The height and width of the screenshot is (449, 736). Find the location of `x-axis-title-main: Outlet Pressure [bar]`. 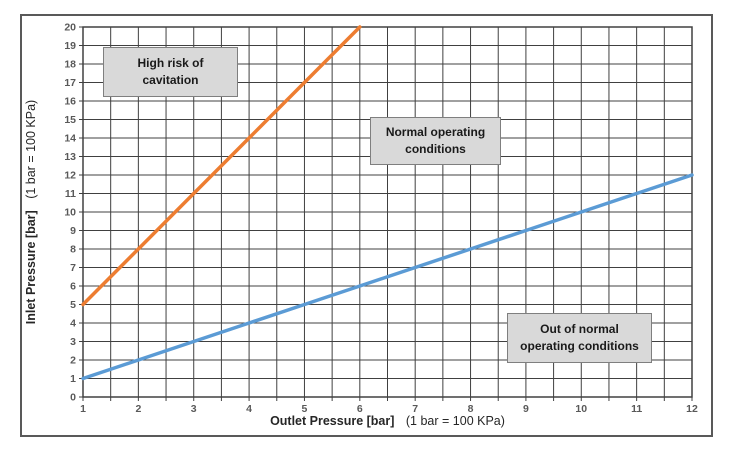

x-axis-title-main: Outlet Pressure [bar] is located at coordinates (332, 421).